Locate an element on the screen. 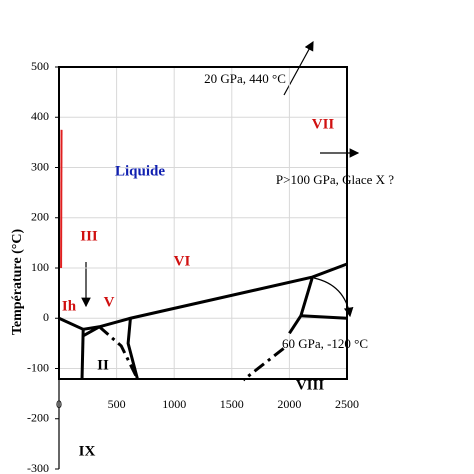 This screenshot has width=474, height=474. annotation: III is located at coordinates (89, 236).